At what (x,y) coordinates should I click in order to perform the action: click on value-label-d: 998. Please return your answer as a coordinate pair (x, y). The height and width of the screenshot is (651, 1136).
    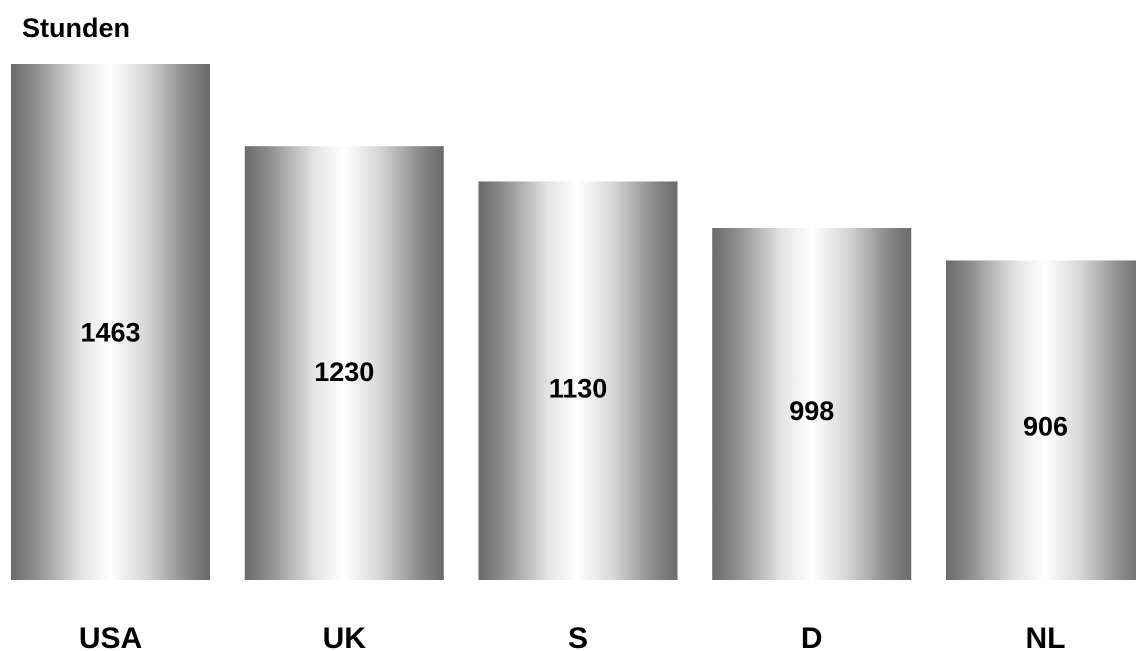
    Looking at the image, I should click on (811, 411).